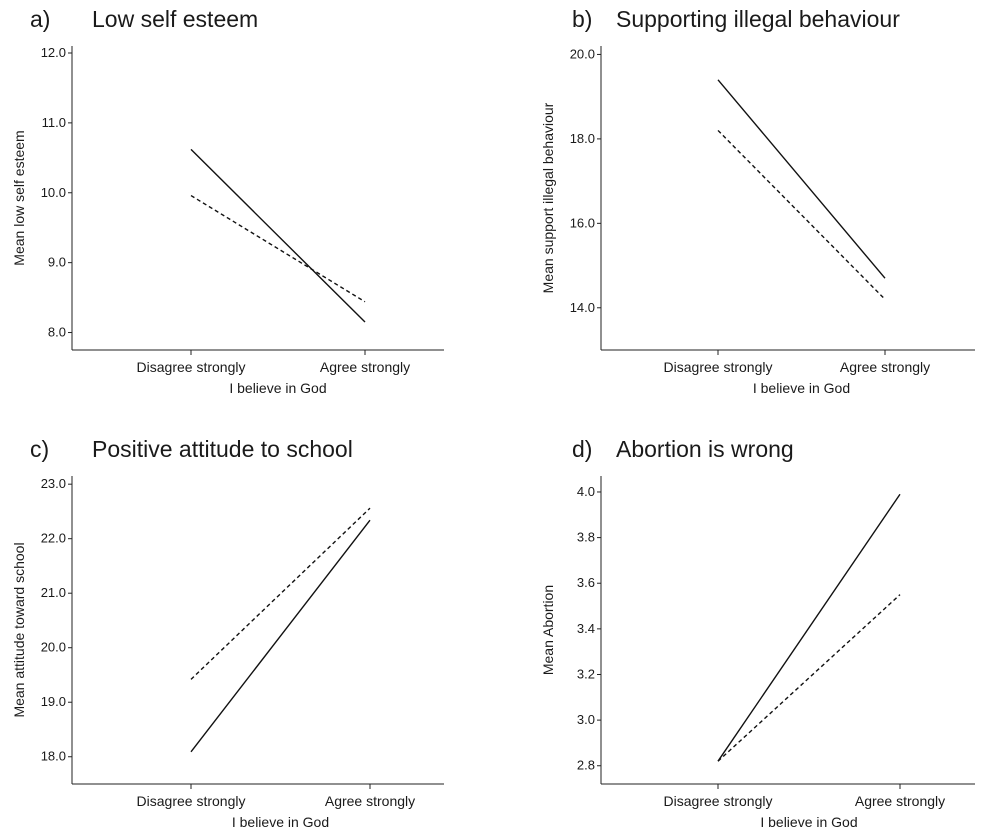 The height and width of the screenshot is (829, 990). I want to click on y-tick-label: 22.0, so click(53, 538).